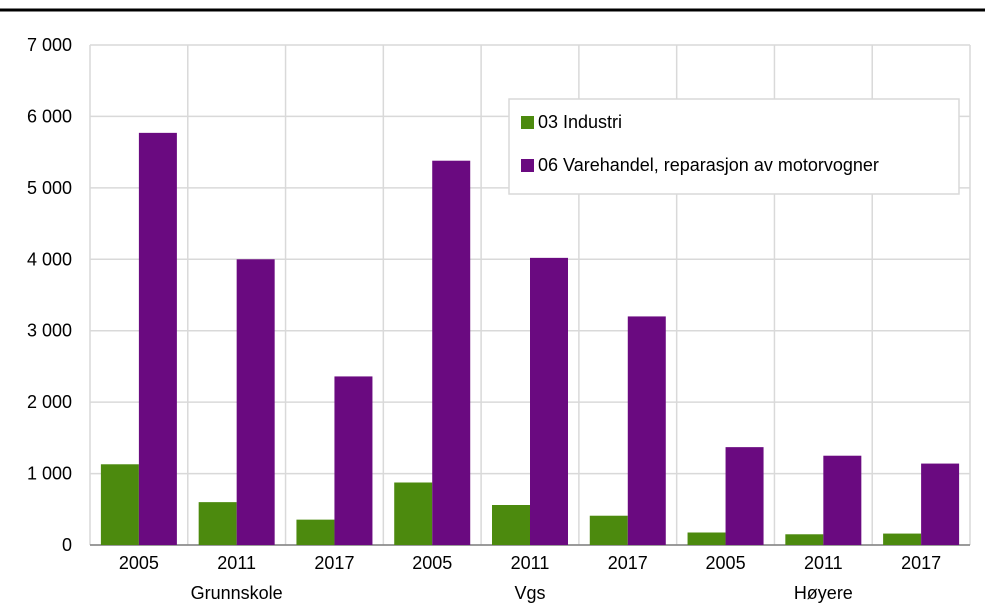  What do you see at coordinates (580, 122) in the screenshot?
I see `legend-label: 03 Industri` at bounding box center [580, 122].